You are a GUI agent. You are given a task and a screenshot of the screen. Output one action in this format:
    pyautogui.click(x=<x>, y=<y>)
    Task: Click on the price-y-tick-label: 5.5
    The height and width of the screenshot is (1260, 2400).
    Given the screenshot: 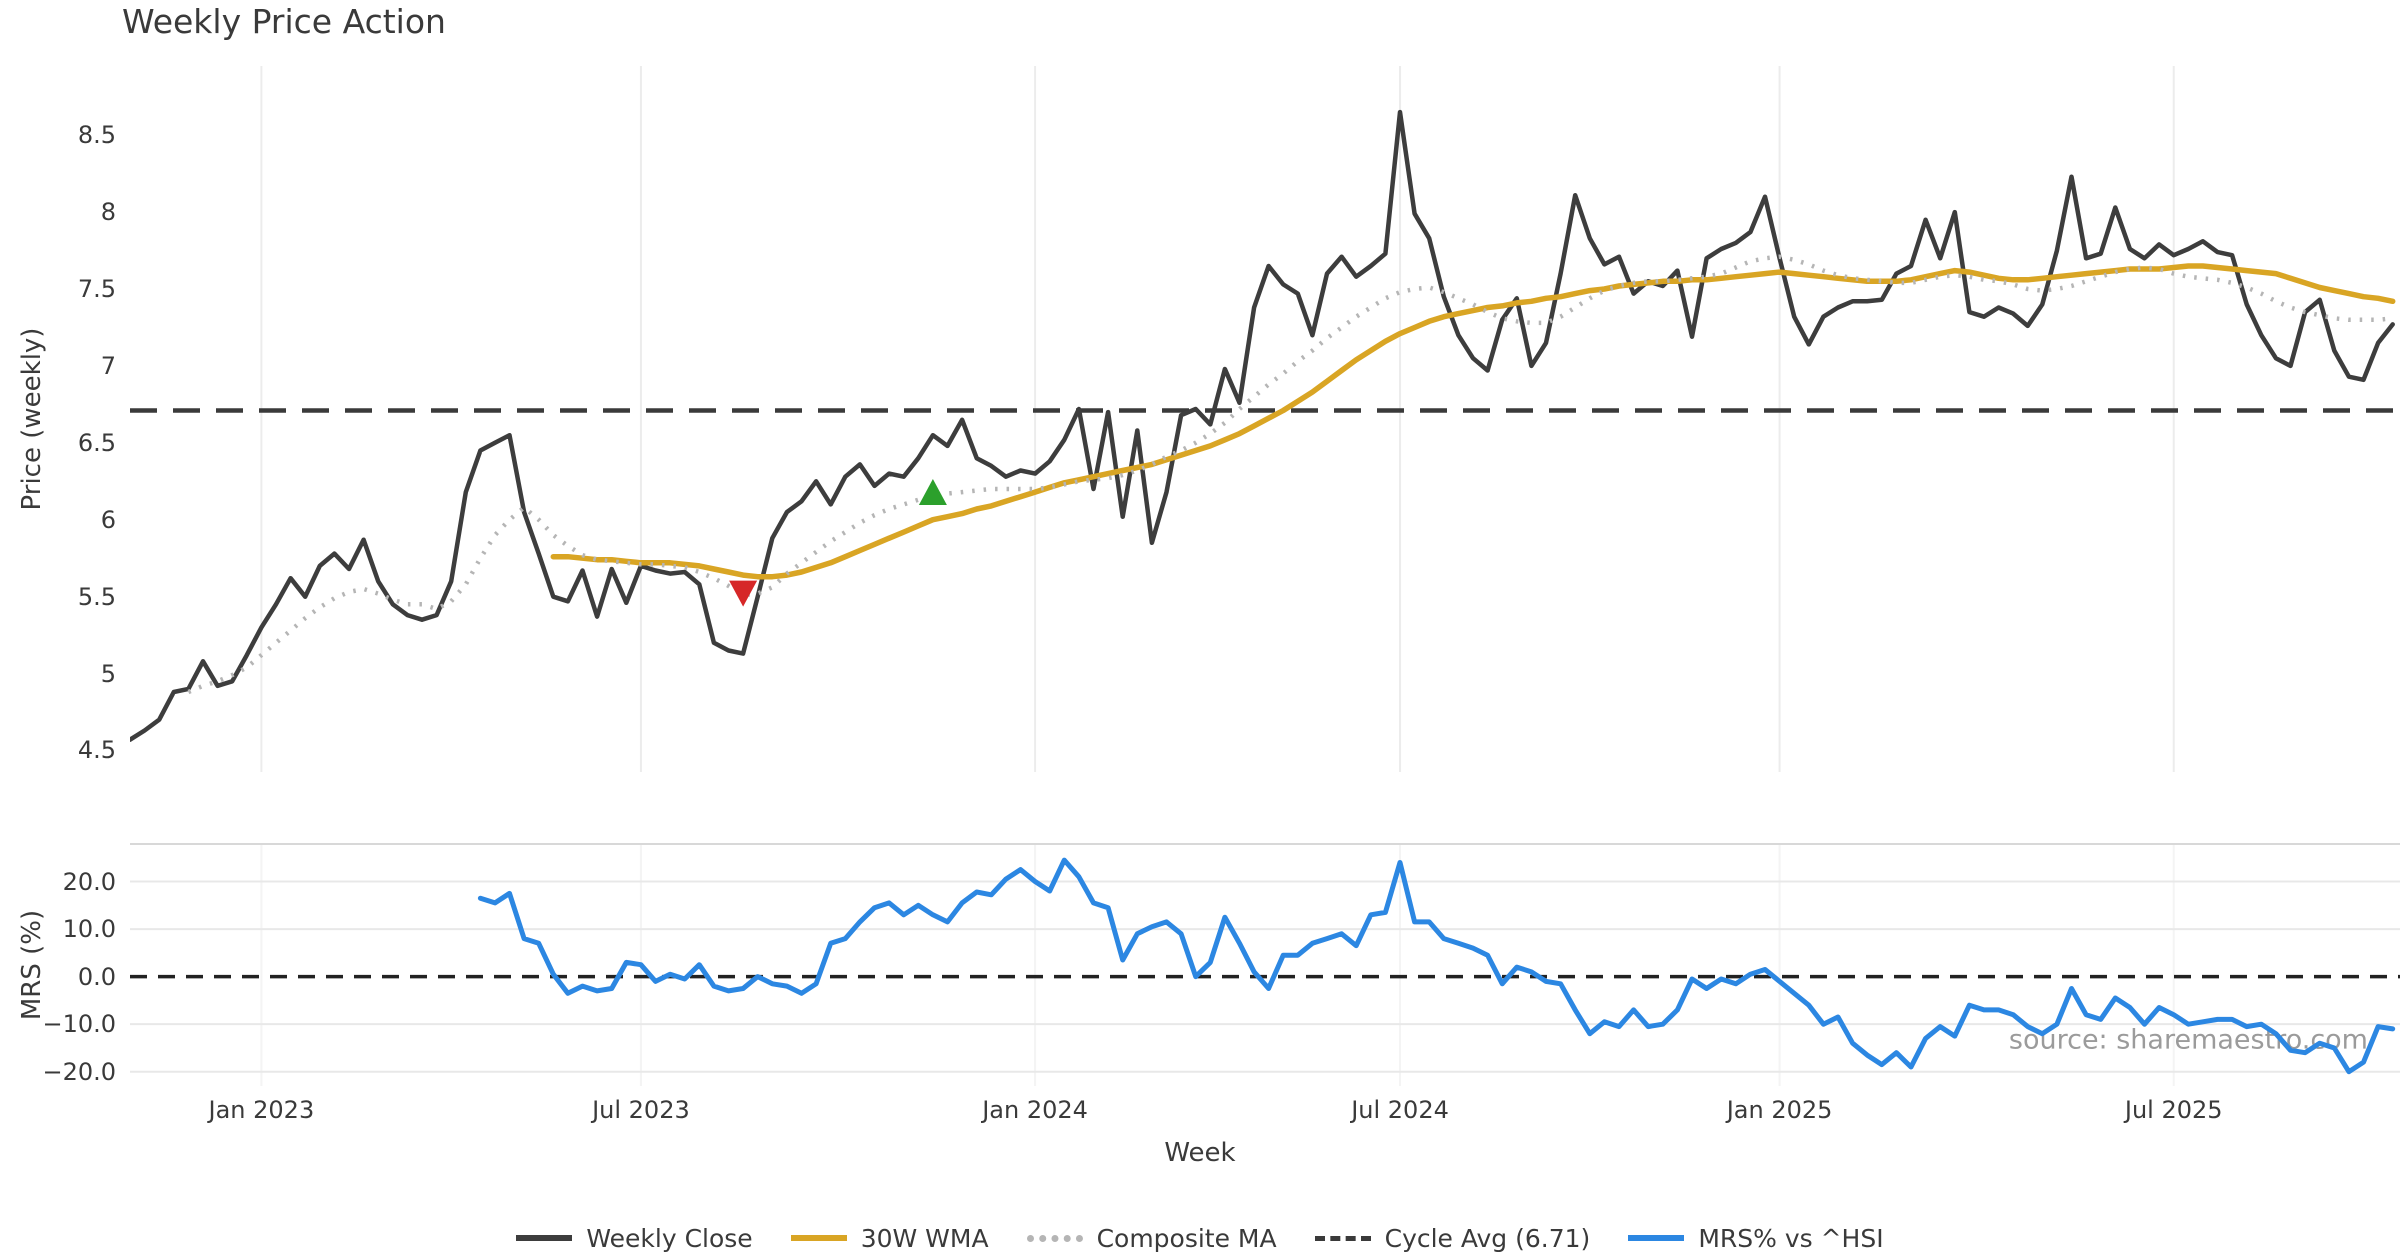 What is the action you would take?
    pyautogui.click(x=96, y=596)
    